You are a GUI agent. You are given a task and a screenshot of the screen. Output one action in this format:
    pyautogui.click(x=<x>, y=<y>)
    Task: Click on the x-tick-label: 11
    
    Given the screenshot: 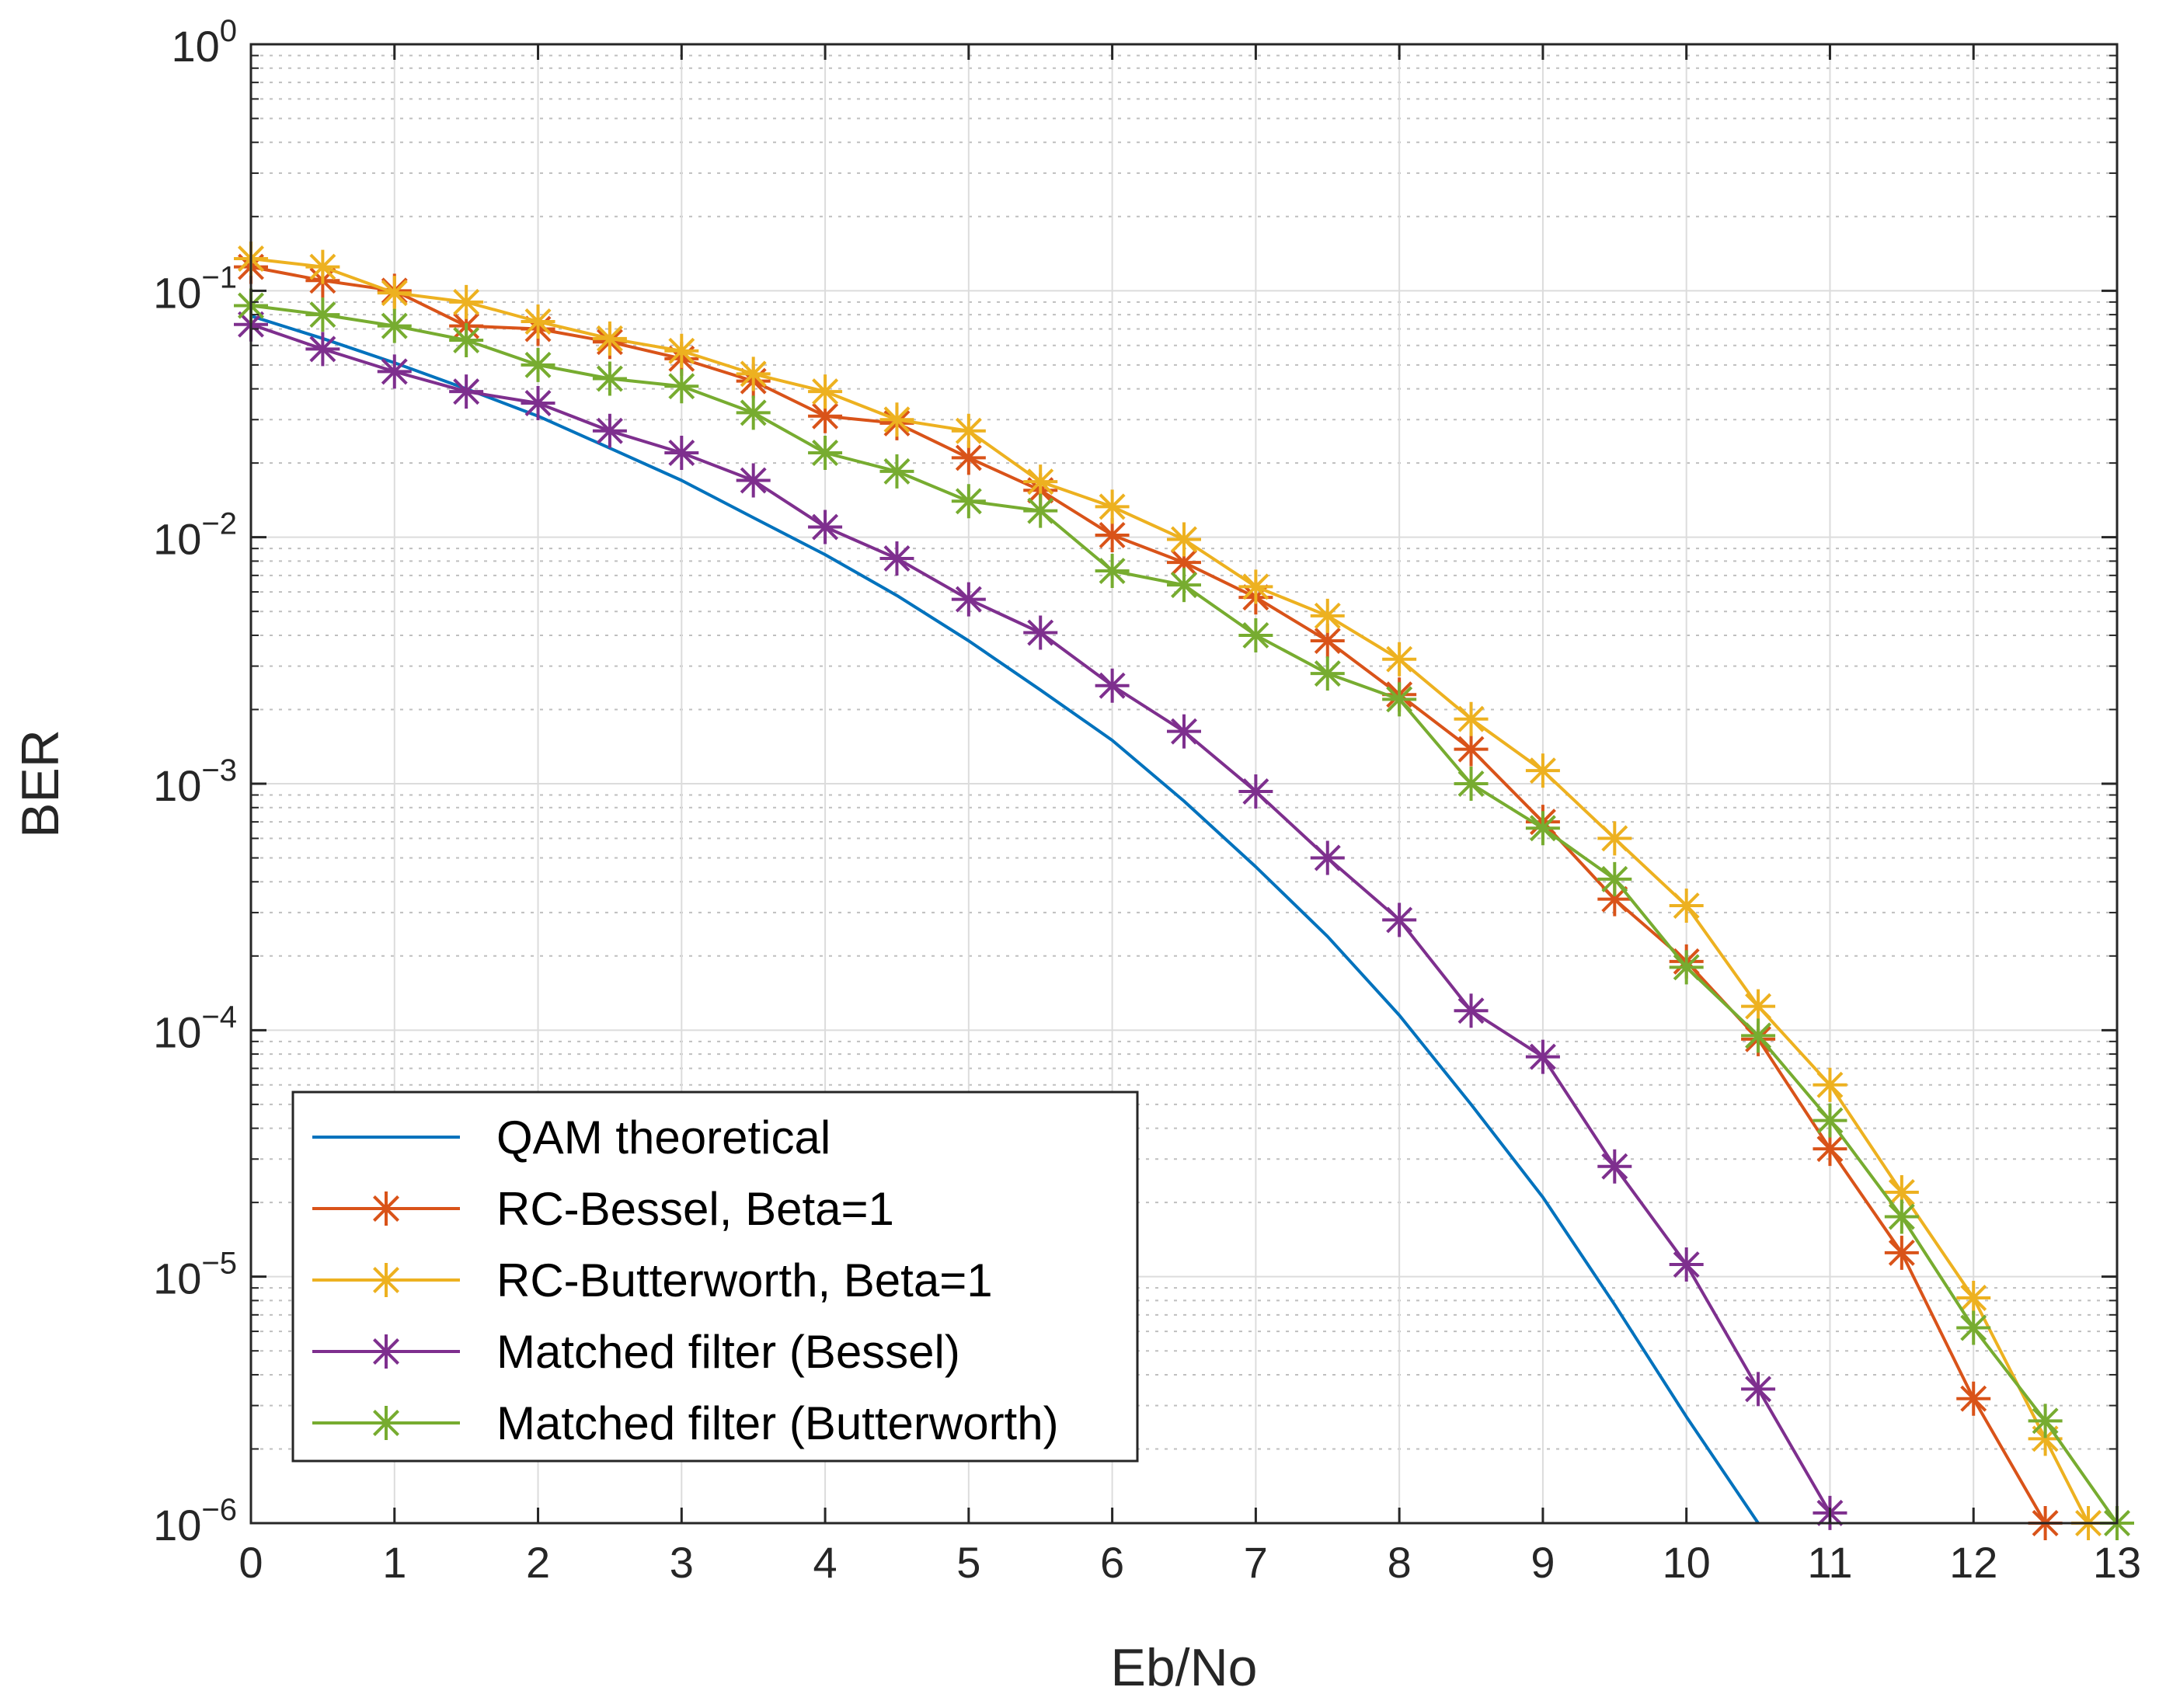 What is the action you would take?
    pyautogui.click(x=1829, y=1562)
    